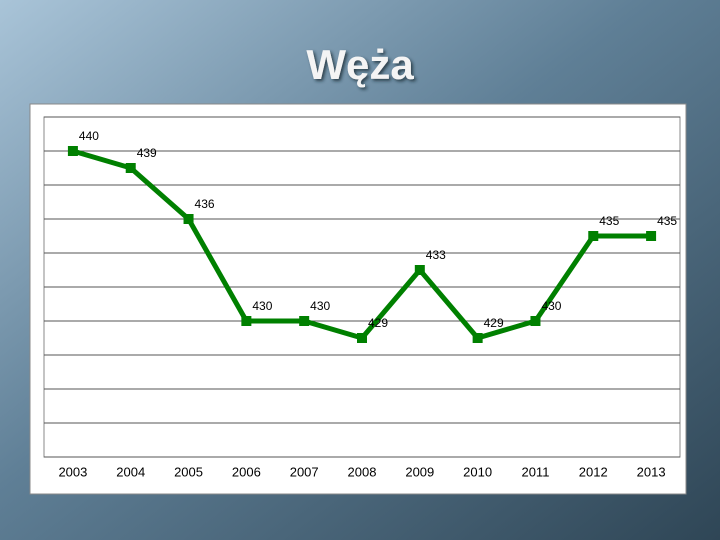  What do you see at coordinates (147, 153) in the screenshot?
I see `data-label: 439` at bounding box center [147, 153].